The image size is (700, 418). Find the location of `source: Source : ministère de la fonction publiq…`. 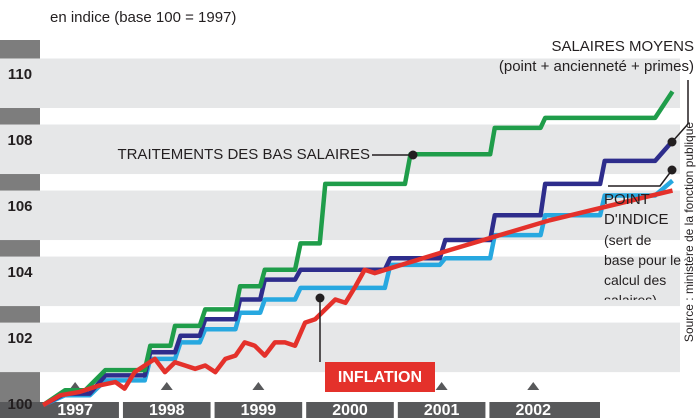

source: Source : ministère de la fonction publiq… is located at coordinates (689, 232).